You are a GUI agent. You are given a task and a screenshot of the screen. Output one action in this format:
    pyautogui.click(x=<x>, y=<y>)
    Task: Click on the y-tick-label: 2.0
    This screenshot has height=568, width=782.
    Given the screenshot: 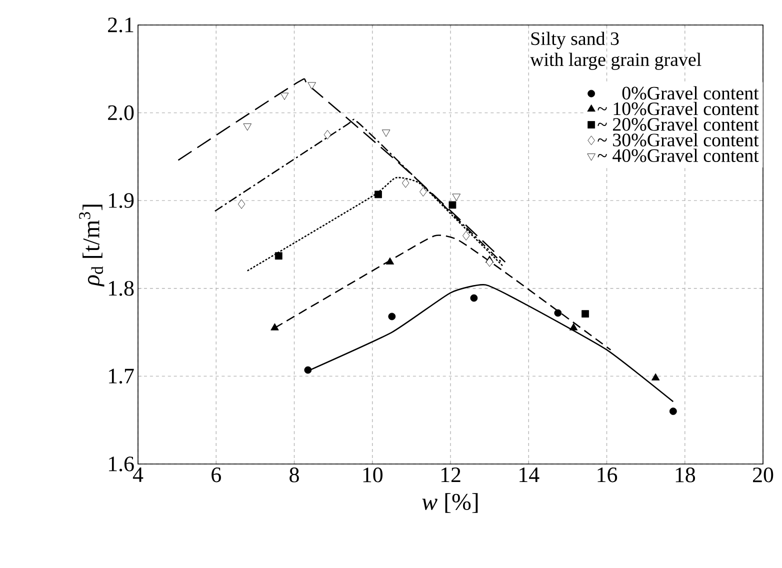 What is the action you would take?
    pyautogui.click(x=121, y=112)
    